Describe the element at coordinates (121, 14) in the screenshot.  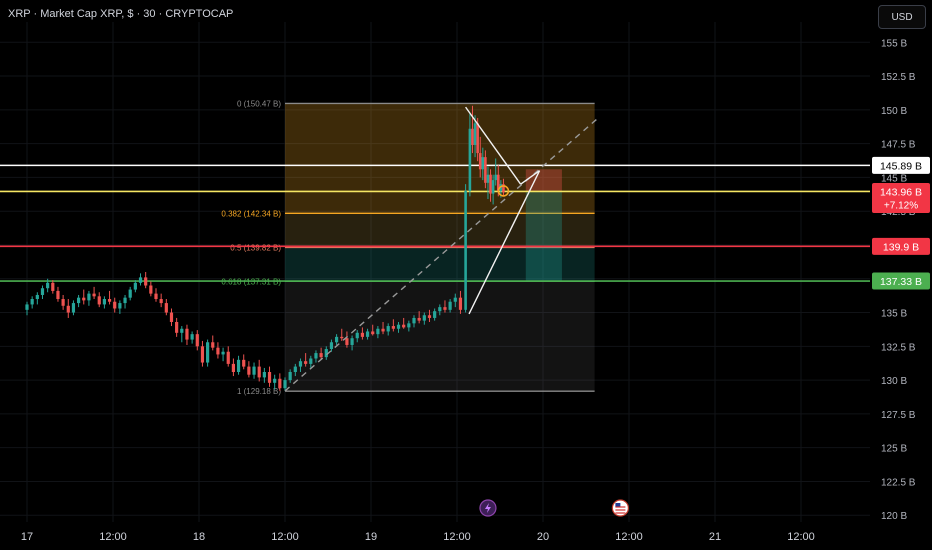
I see `chart-title: XRP · Market Cap XRP, $ · 30 · CRYPTOCAP` at that location.